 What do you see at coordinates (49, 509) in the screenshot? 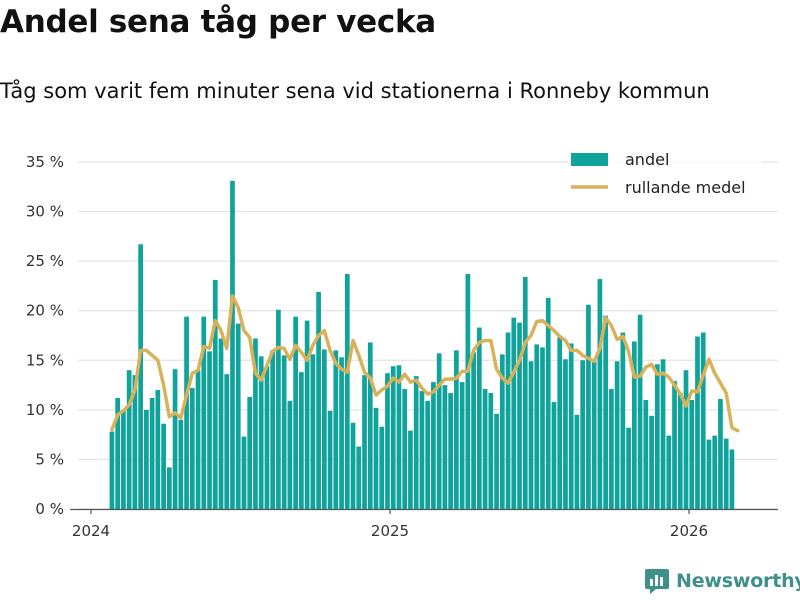
I see `y-tick-label: 0 %` at bounding box center [49, 509].